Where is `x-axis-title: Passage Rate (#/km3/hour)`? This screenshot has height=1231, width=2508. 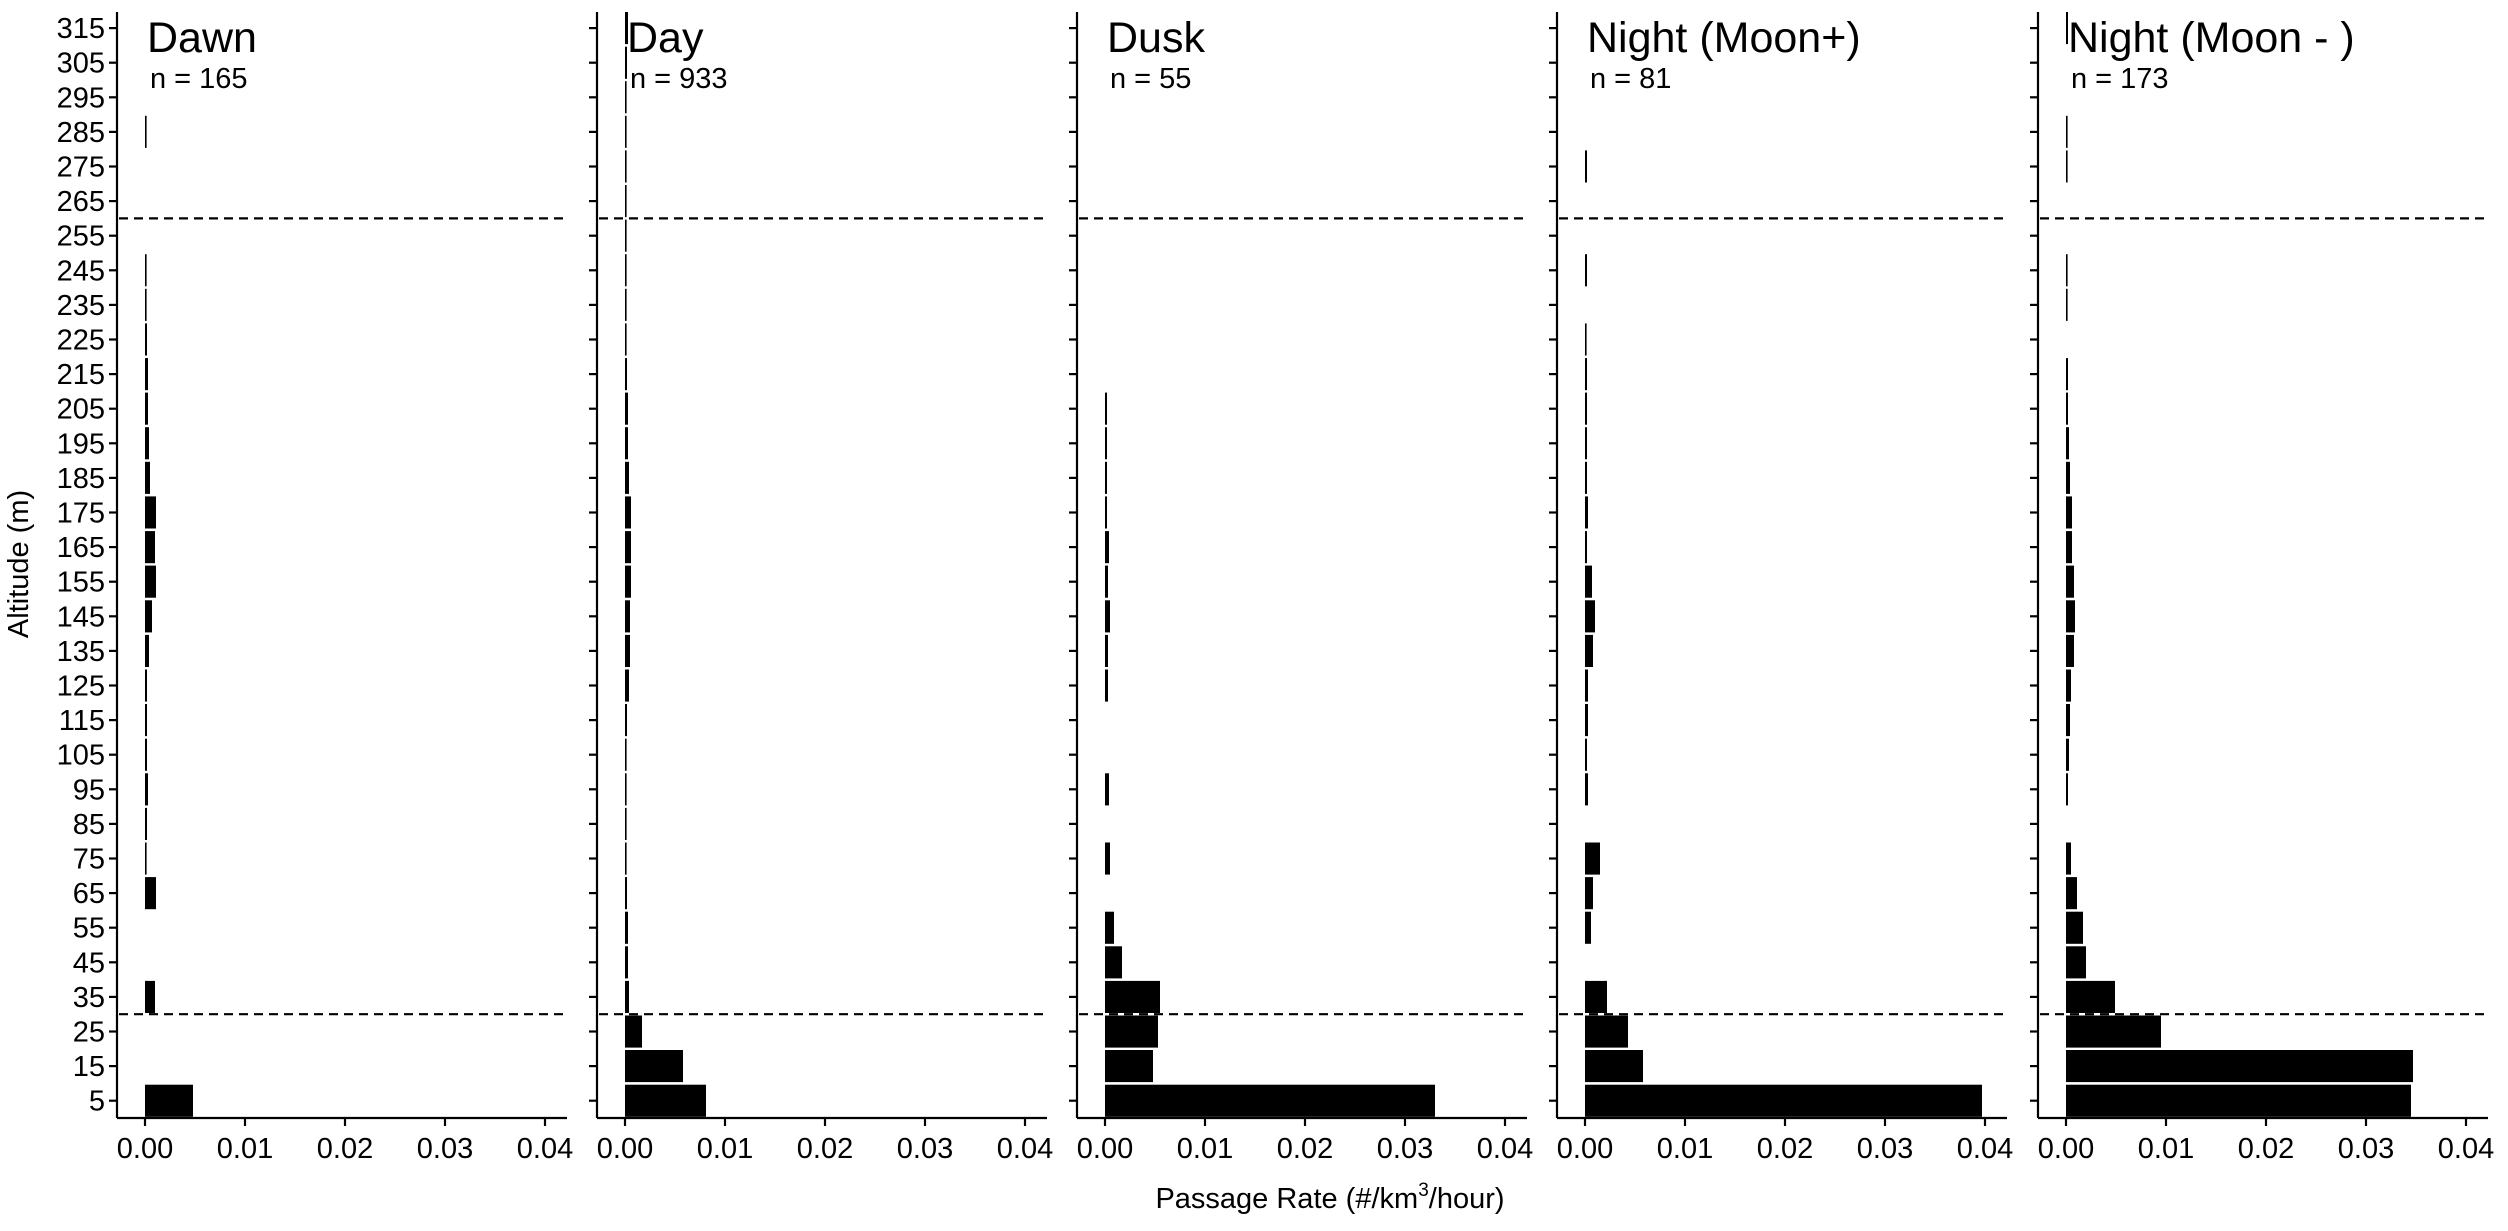
x-axis-title: Passage Rate (#/km3/hour) is located at coordinates (1329, 1197).